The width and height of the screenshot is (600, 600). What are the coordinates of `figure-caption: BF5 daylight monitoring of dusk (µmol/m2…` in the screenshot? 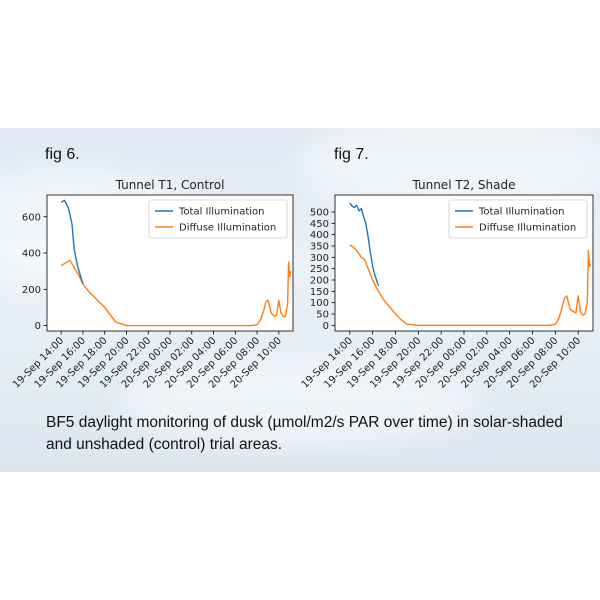 It's located at (316, 434).